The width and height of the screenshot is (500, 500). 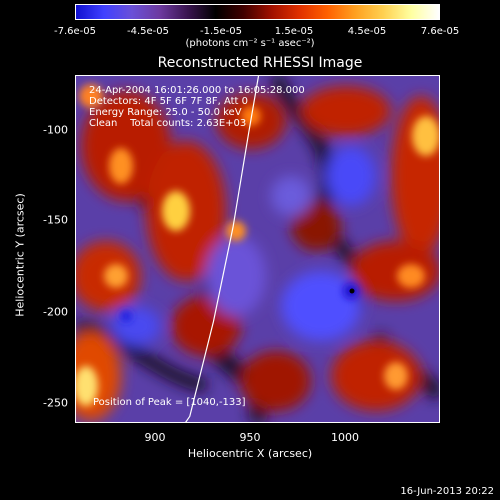 I want to click on info-time: 24-Apr-2004 16:01:26.000 to 16:05:28.000, so click(x=197, y=90).